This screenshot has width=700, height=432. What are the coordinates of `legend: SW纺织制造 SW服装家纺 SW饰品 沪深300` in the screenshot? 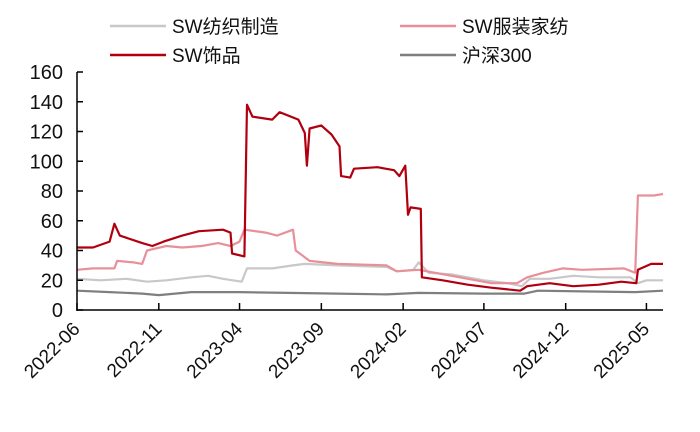 It's located at (339, 41).